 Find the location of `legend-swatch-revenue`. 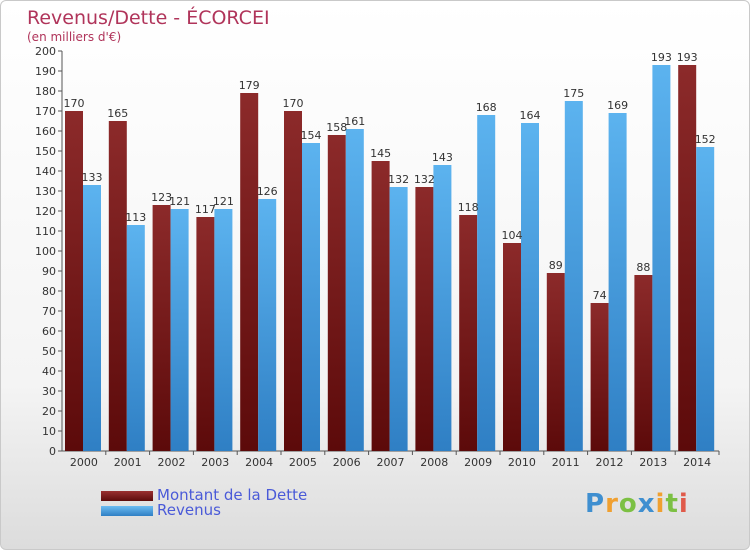

legend-swatch-revenue is located at coordinates (127, 511).